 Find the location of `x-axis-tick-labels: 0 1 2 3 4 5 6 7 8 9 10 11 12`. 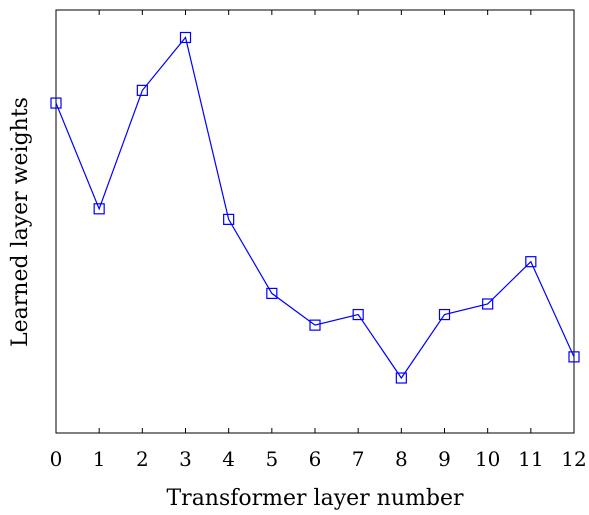

x-axis-tick-labels: 0 1 2 3 4 5 6 7 8 9 10 11 12 is located at coordinates (318, 459).